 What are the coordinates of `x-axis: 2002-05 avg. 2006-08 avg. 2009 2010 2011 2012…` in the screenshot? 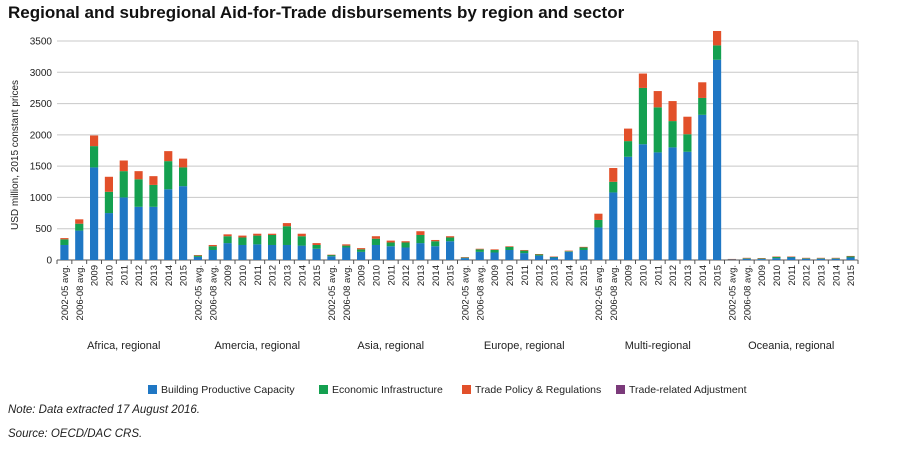 It's located at (457, 290).